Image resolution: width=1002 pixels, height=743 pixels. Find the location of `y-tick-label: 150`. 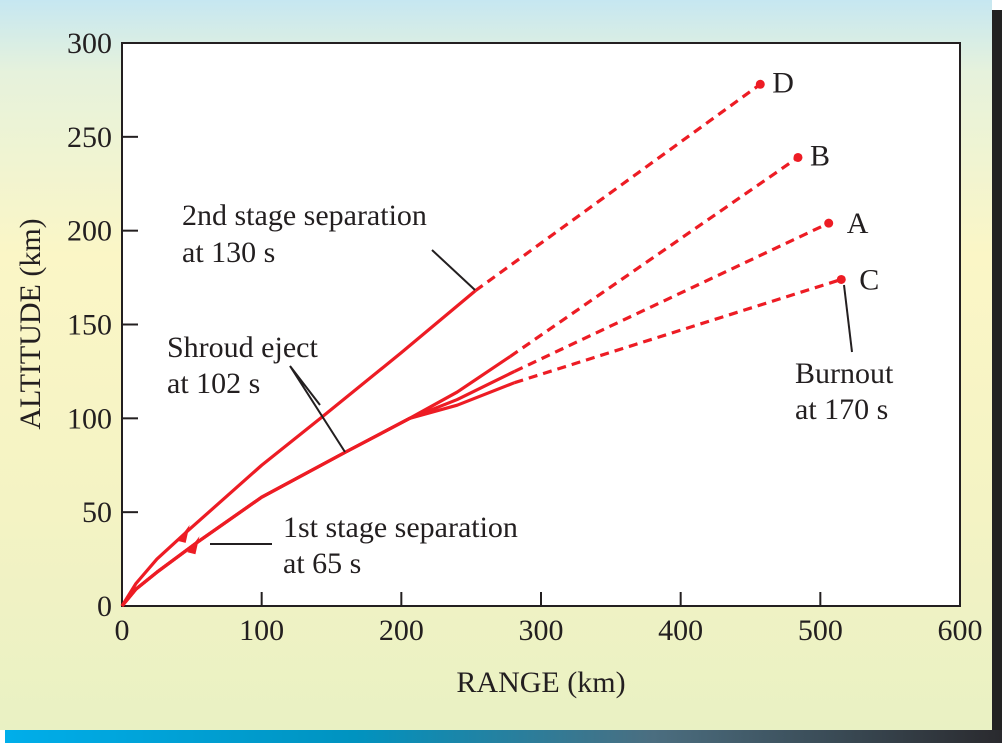

y-tick-label: 150 is located at coordinates (89, 325).